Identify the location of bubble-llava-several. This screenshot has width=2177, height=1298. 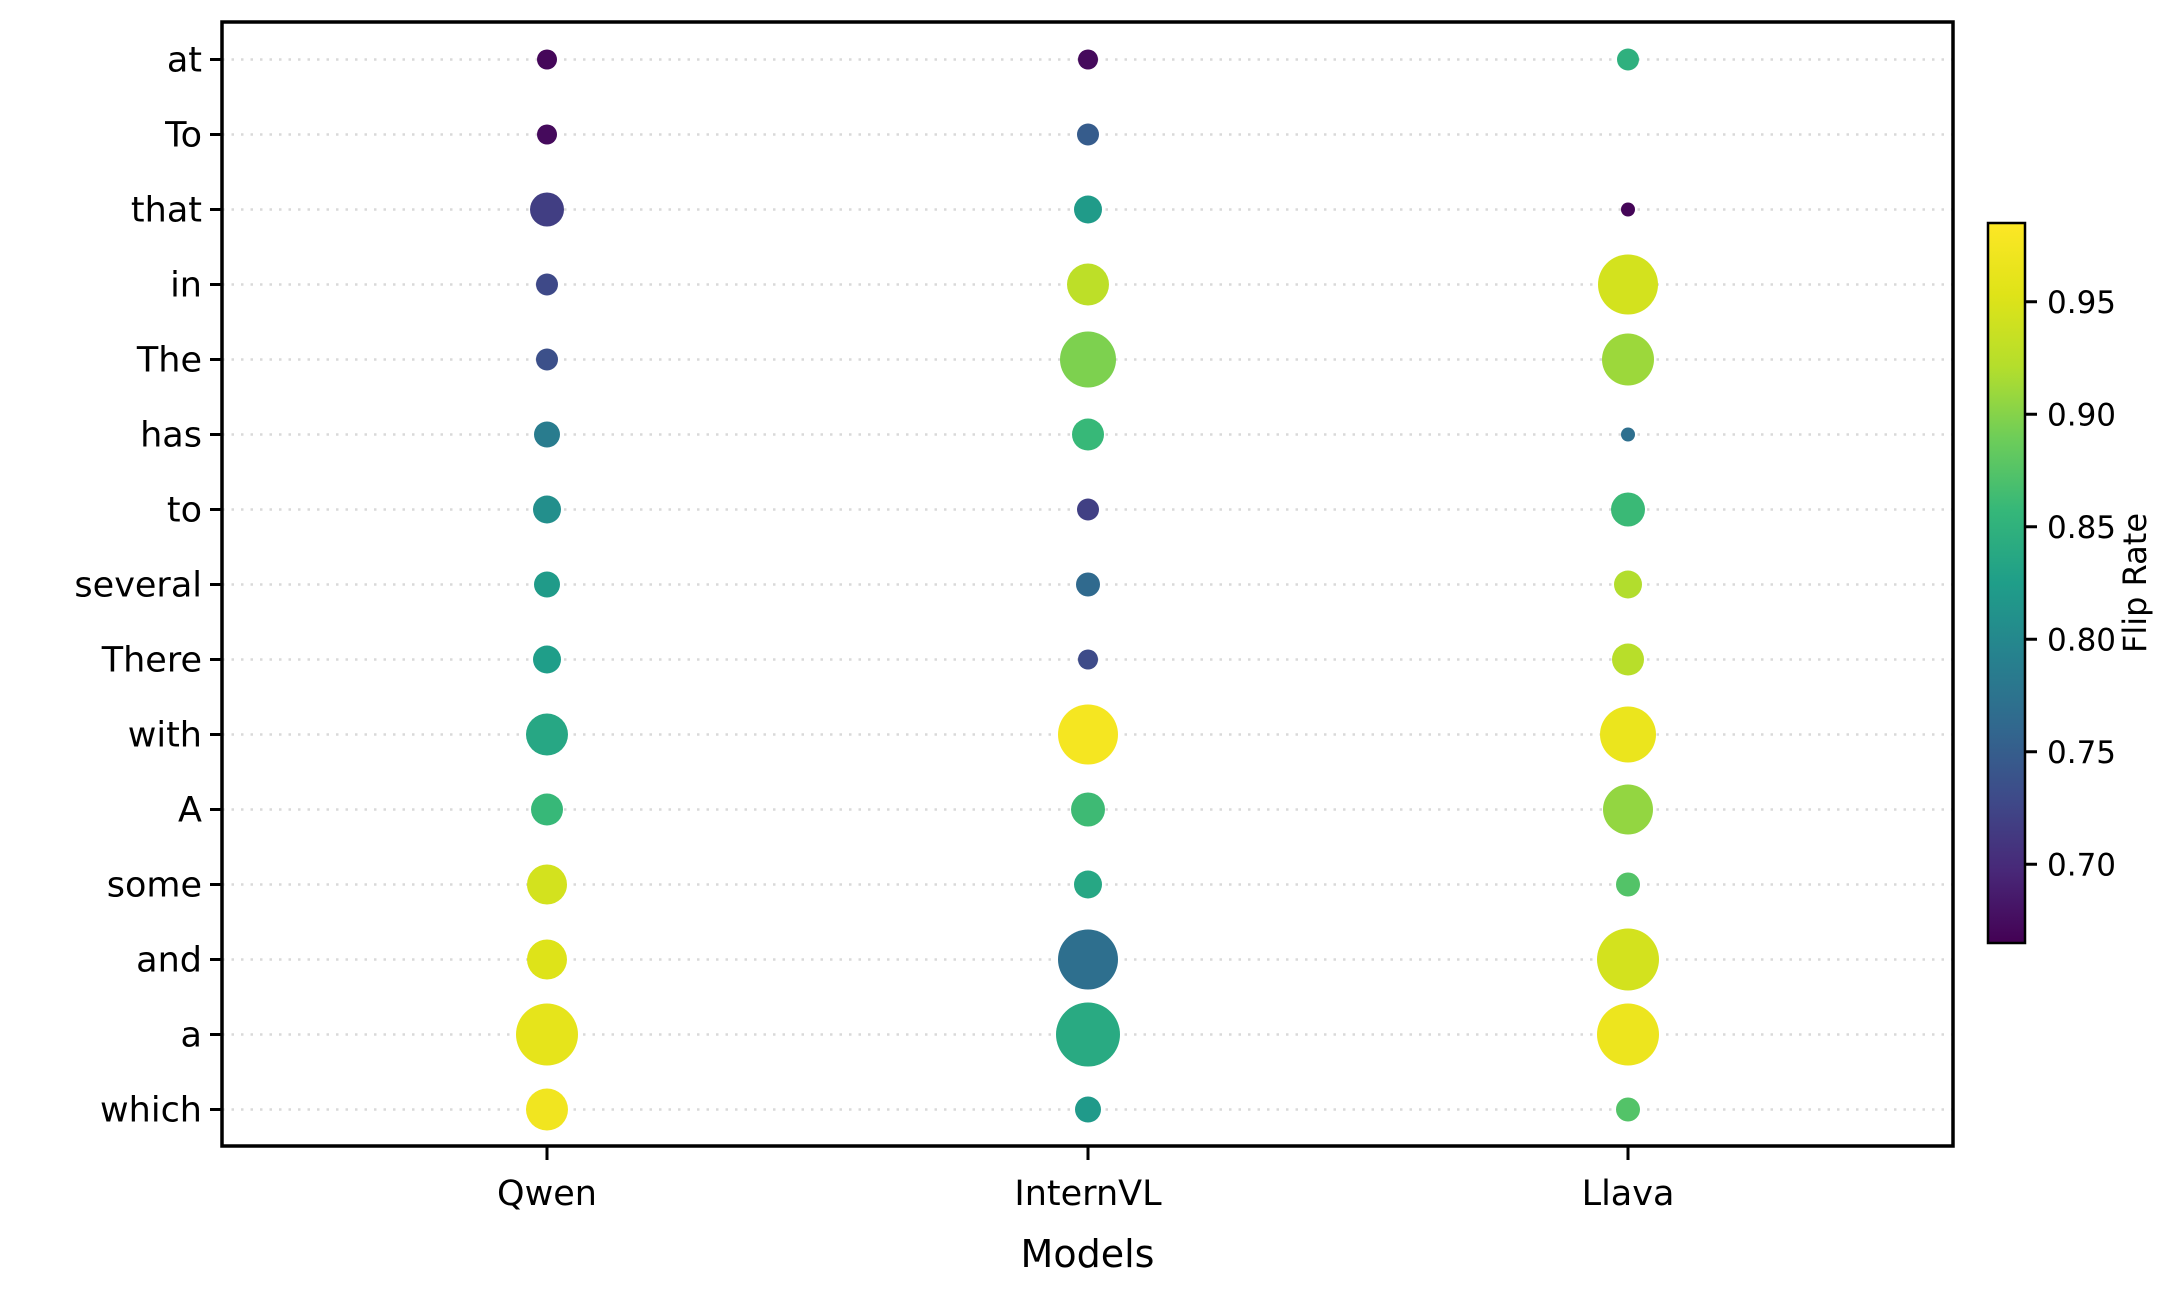
(1628, 584).